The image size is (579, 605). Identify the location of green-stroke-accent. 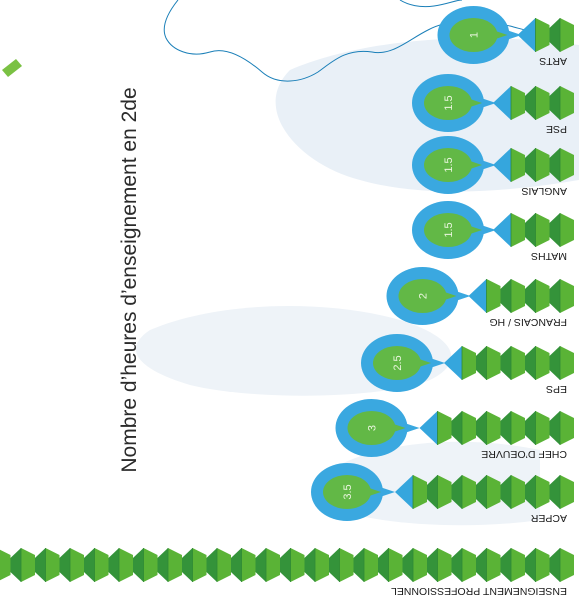
(12, 68).